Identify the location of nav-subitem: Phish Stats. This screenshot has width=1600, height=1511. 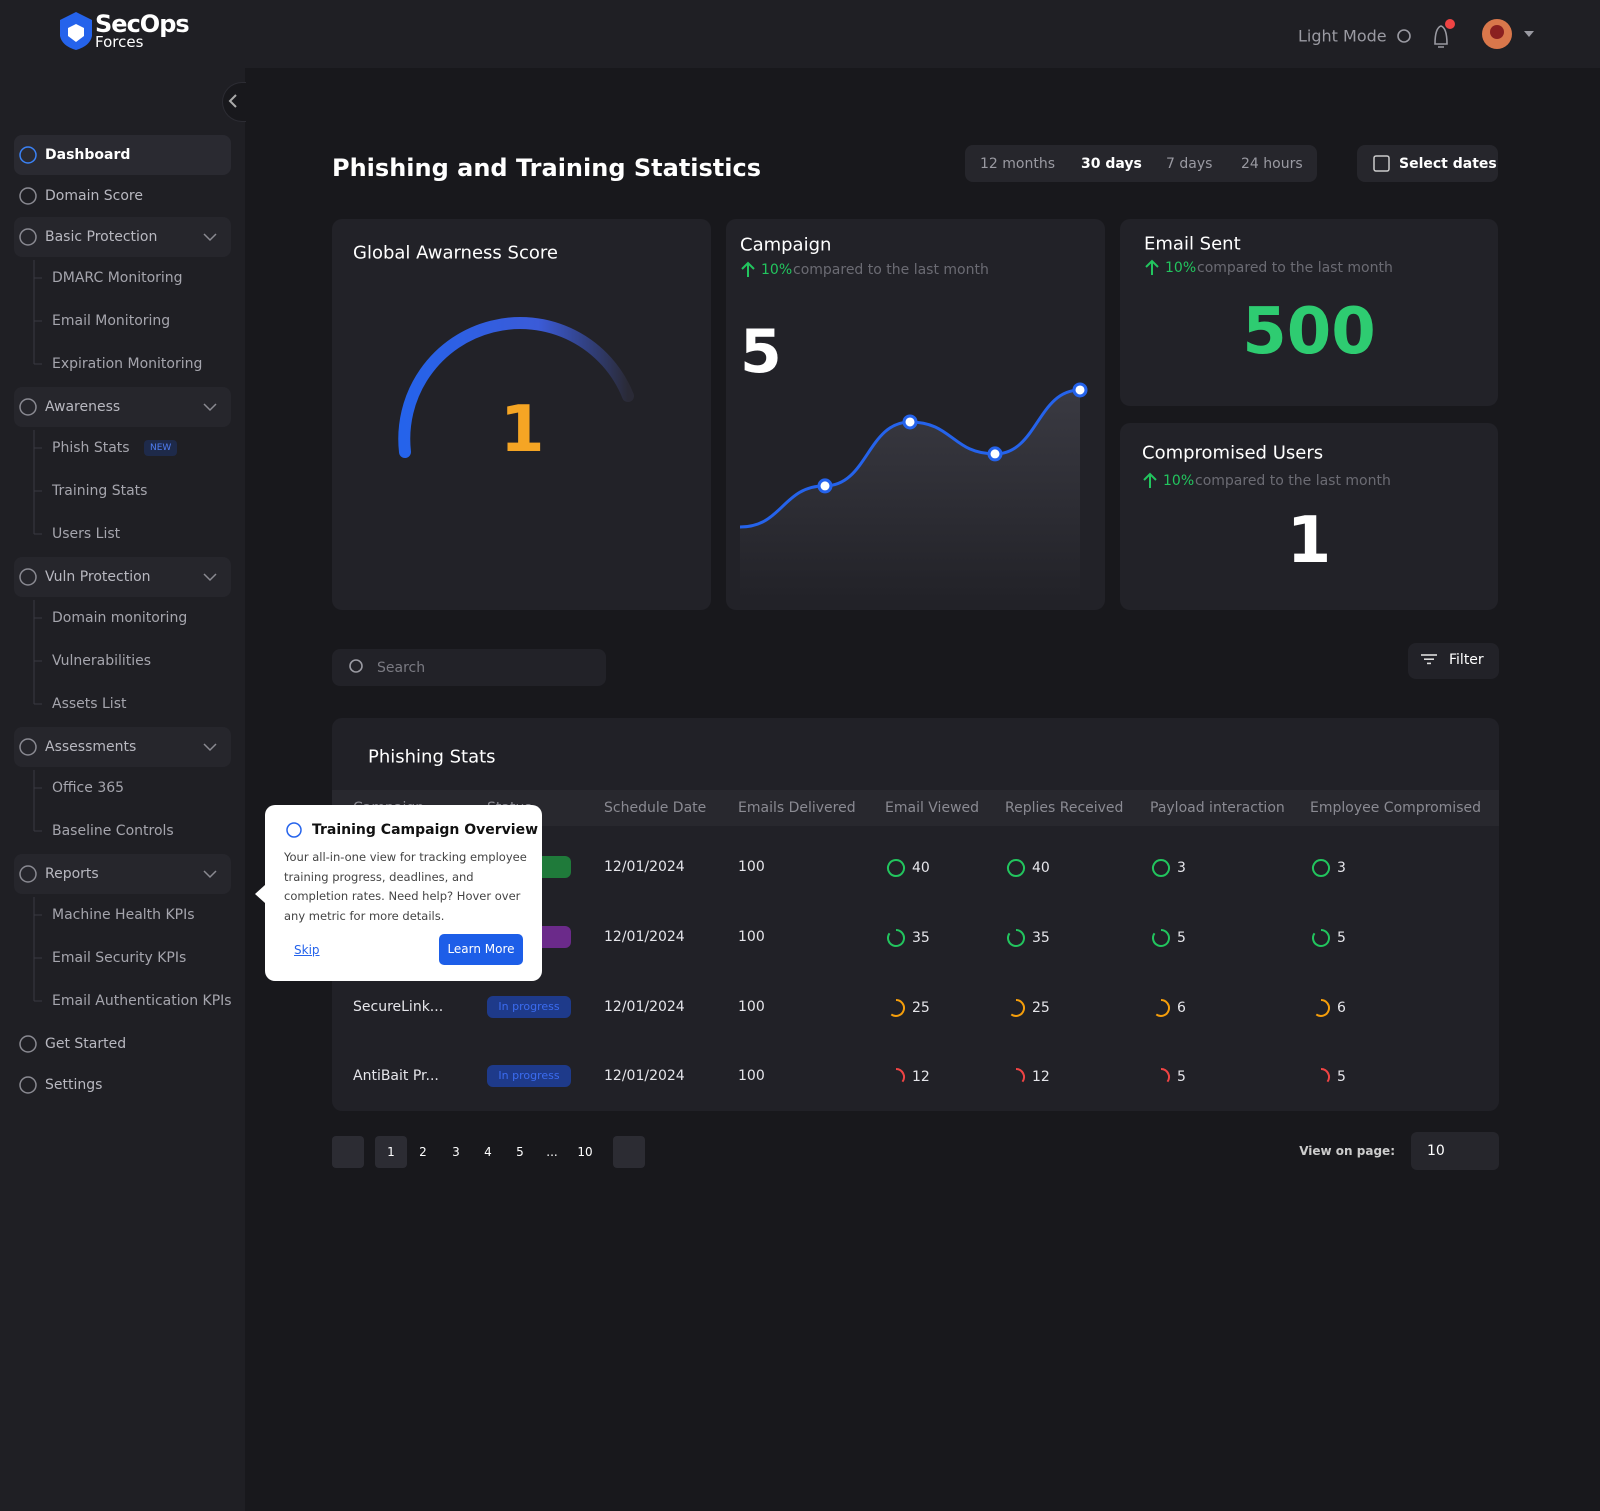
(91, 448).